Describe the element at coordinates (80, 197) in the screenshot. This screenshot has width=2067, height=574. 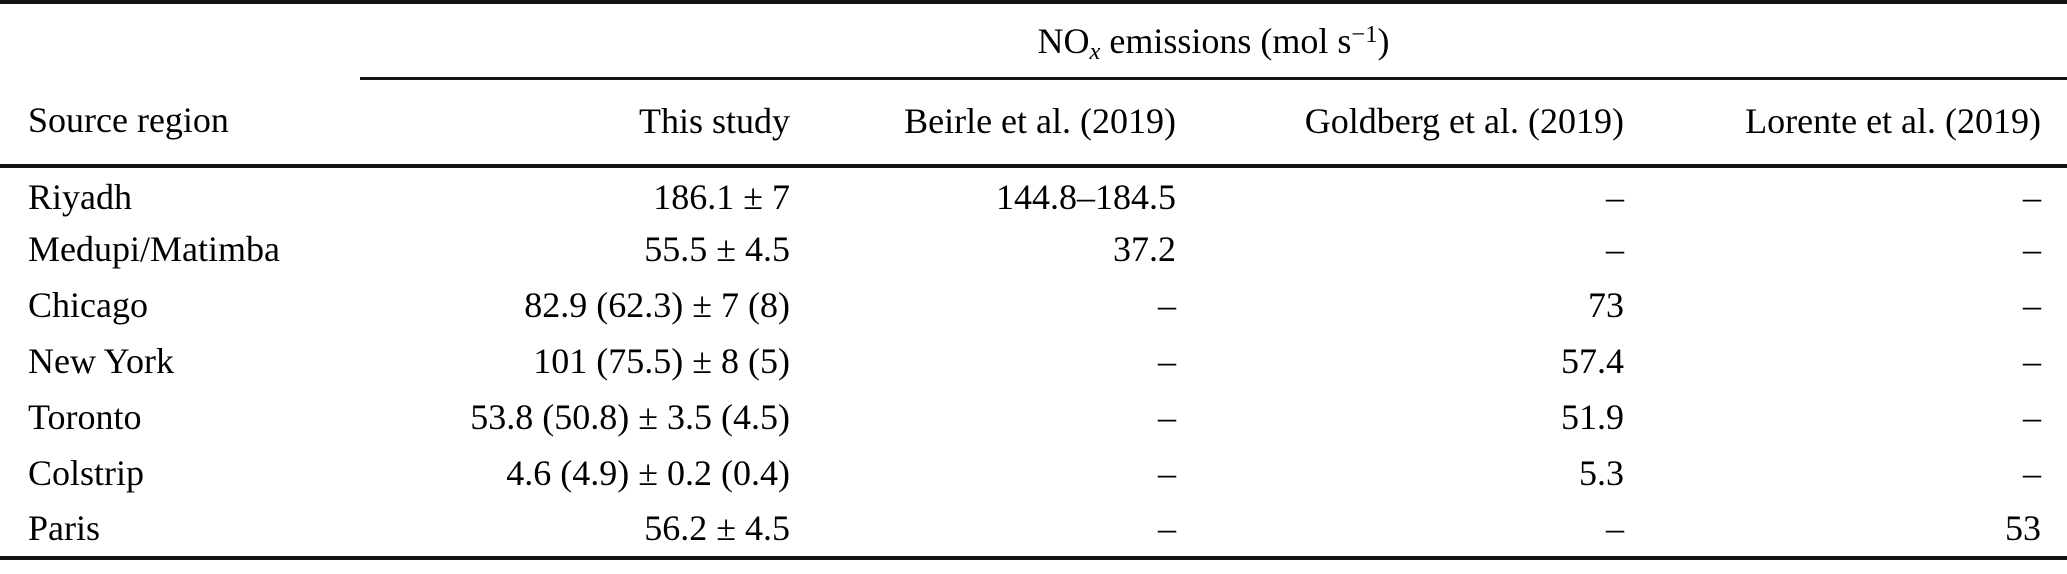
I see `cell-region: Riyadh` at that location.